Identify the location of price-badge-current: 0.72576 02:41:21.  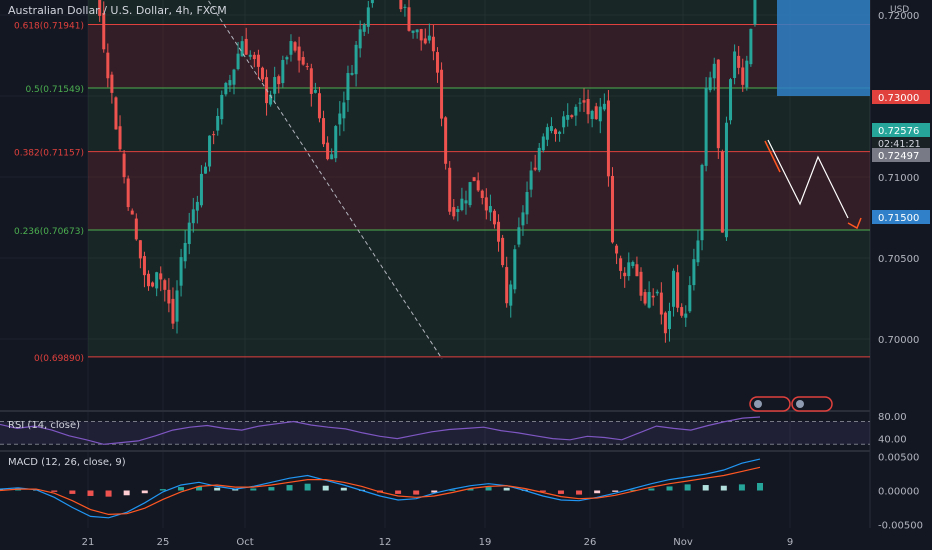
(901, 136).